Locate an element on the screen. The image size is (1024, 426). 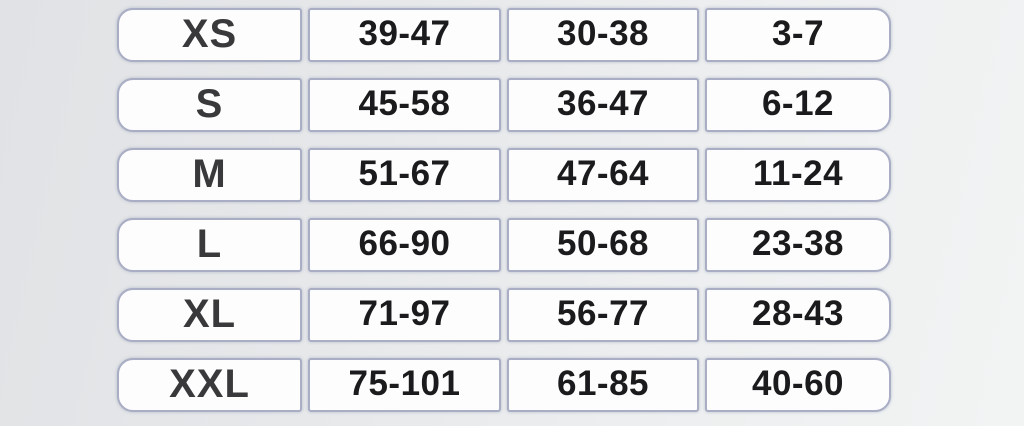
range-cell: 28-43 is located at coordinates (798, 315).